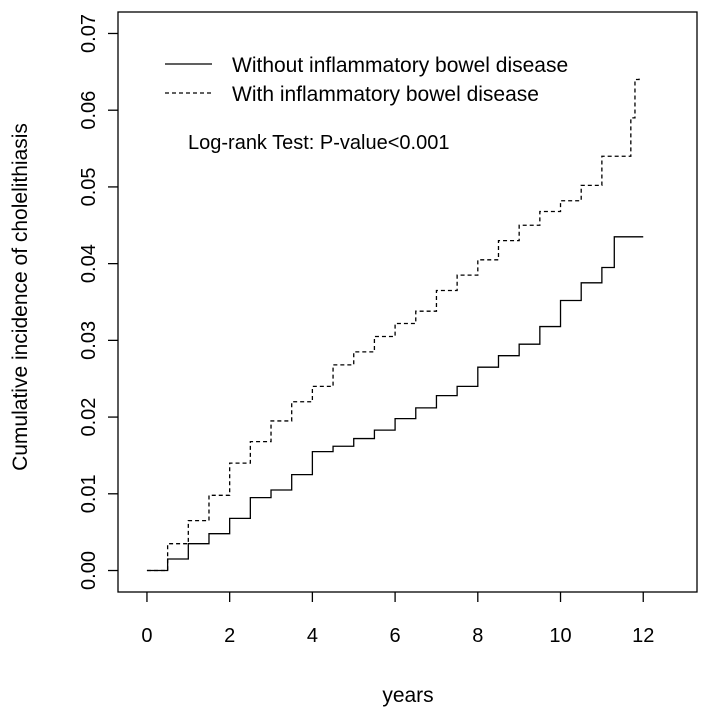 The height and width of the screenshot is (714, 709). I want to click on y-tick-label: 0.04, so click(89, 263).